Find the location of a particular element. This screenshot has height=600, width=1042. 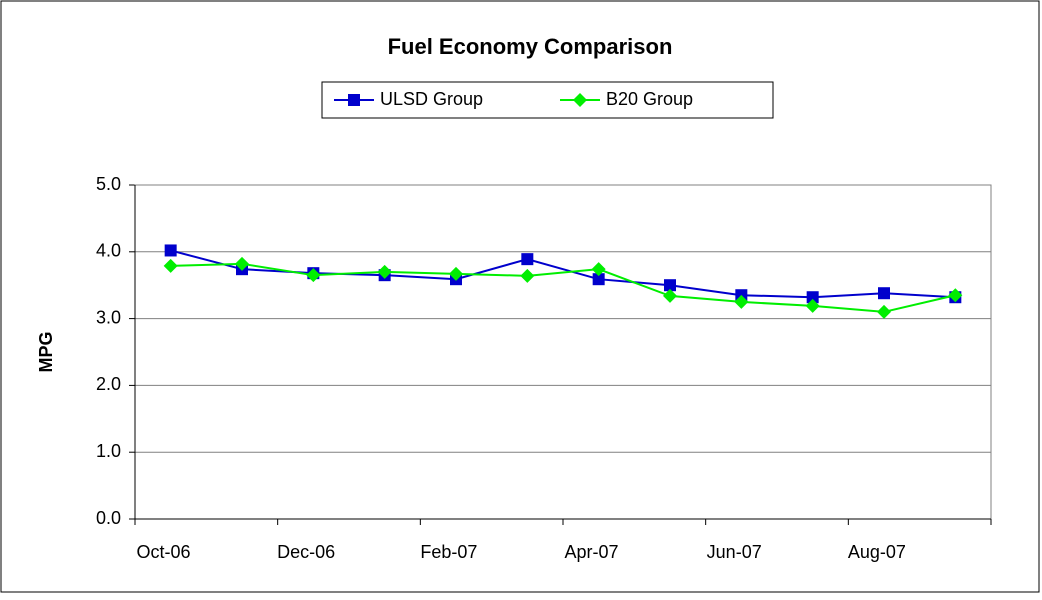

y-tick-label: 1.0 is located at coordinates (108, 451).